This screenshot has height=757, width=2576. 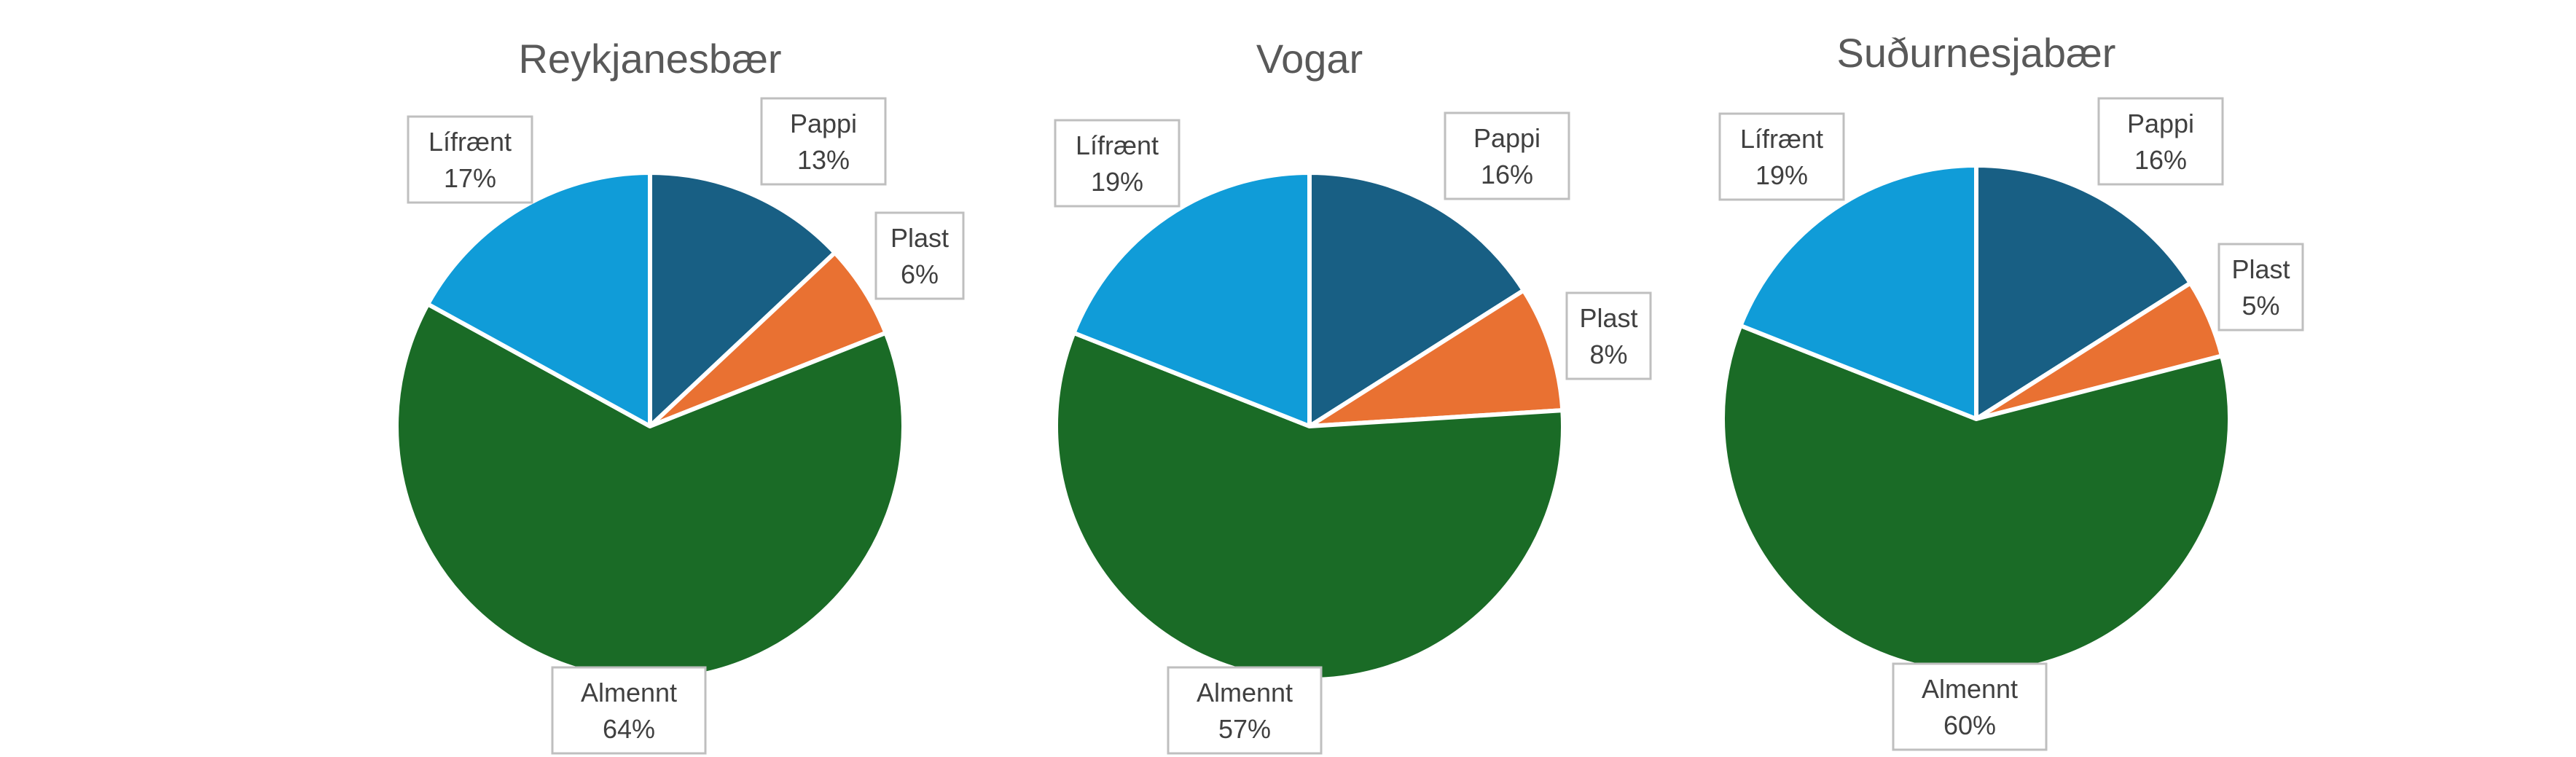 I want to click on pie-slice-plast, so click(x=1436, y=358).